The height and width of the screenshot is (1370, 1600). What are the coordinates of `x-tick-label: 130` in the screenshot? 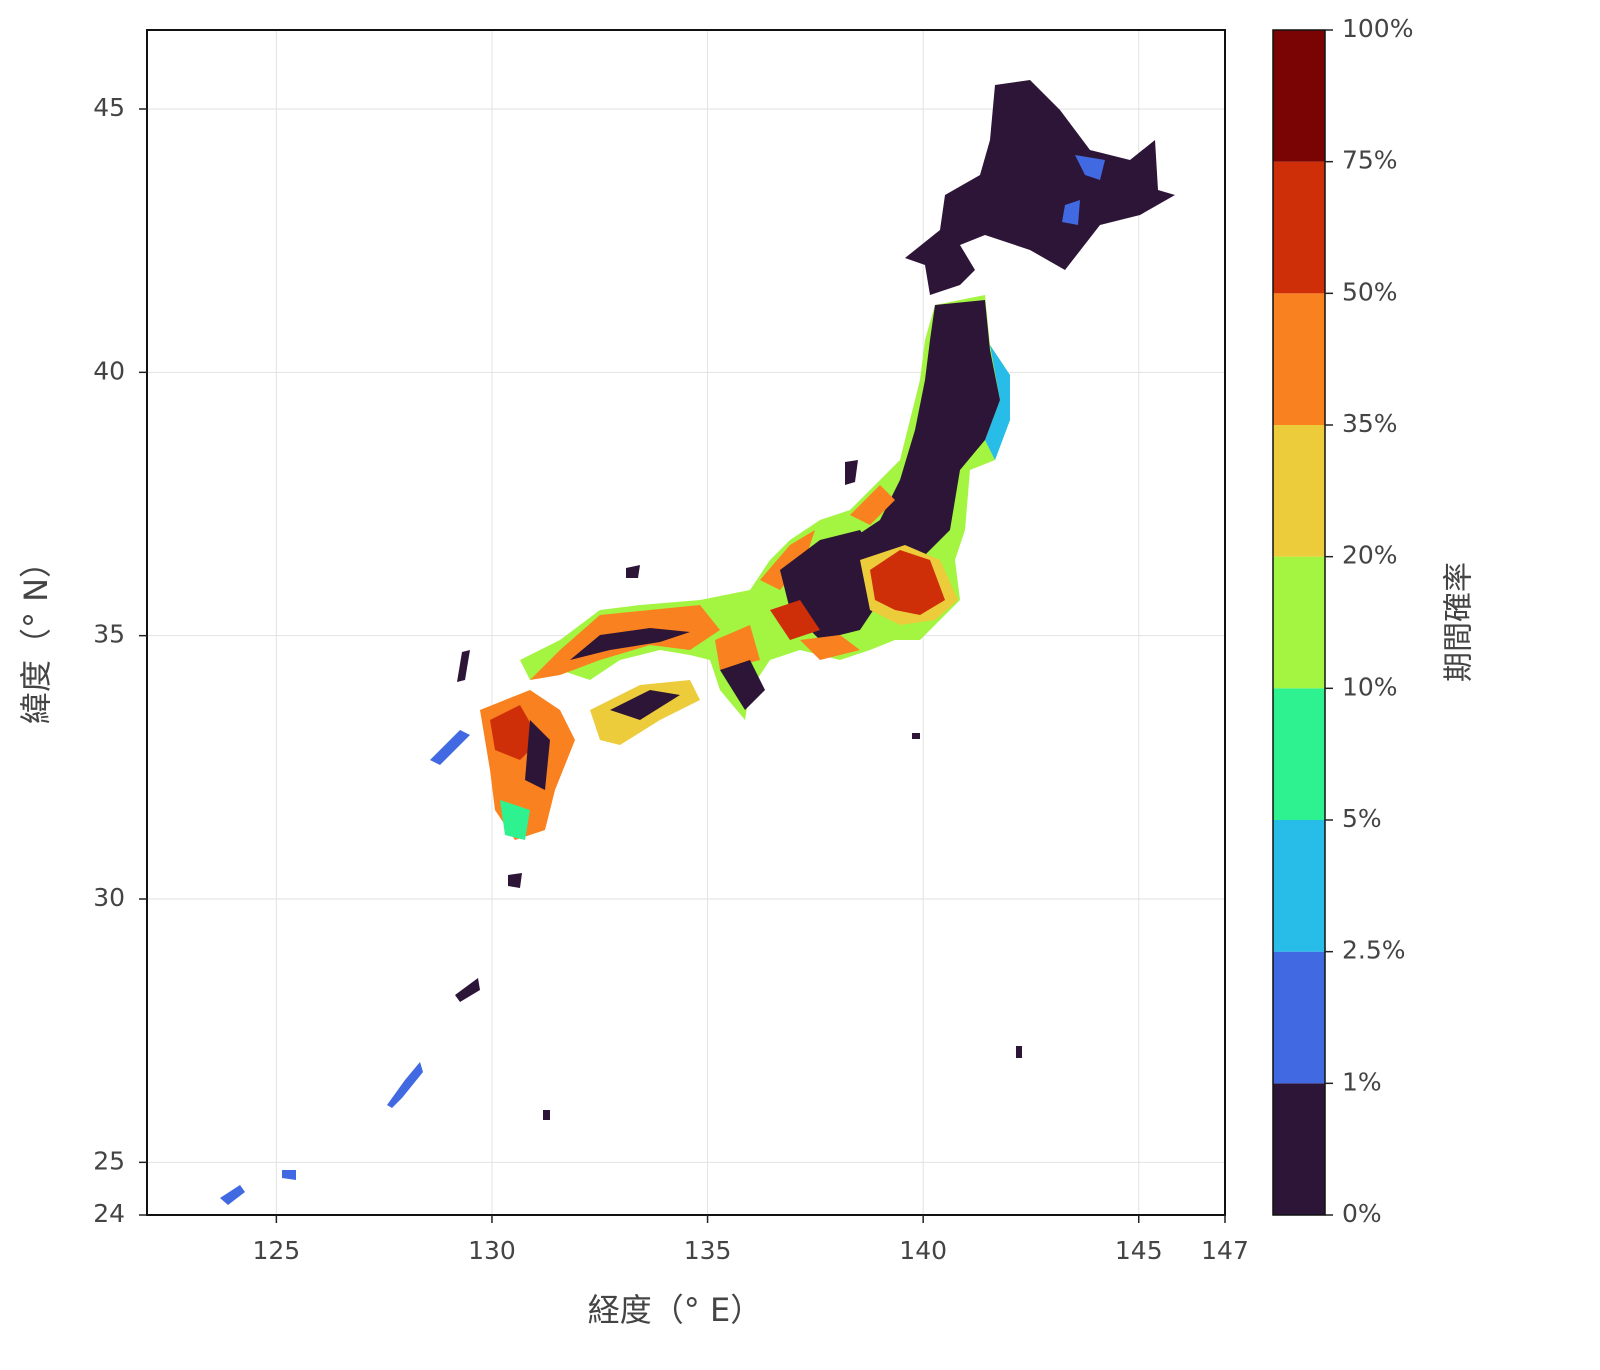 It's located at (492, 1250).